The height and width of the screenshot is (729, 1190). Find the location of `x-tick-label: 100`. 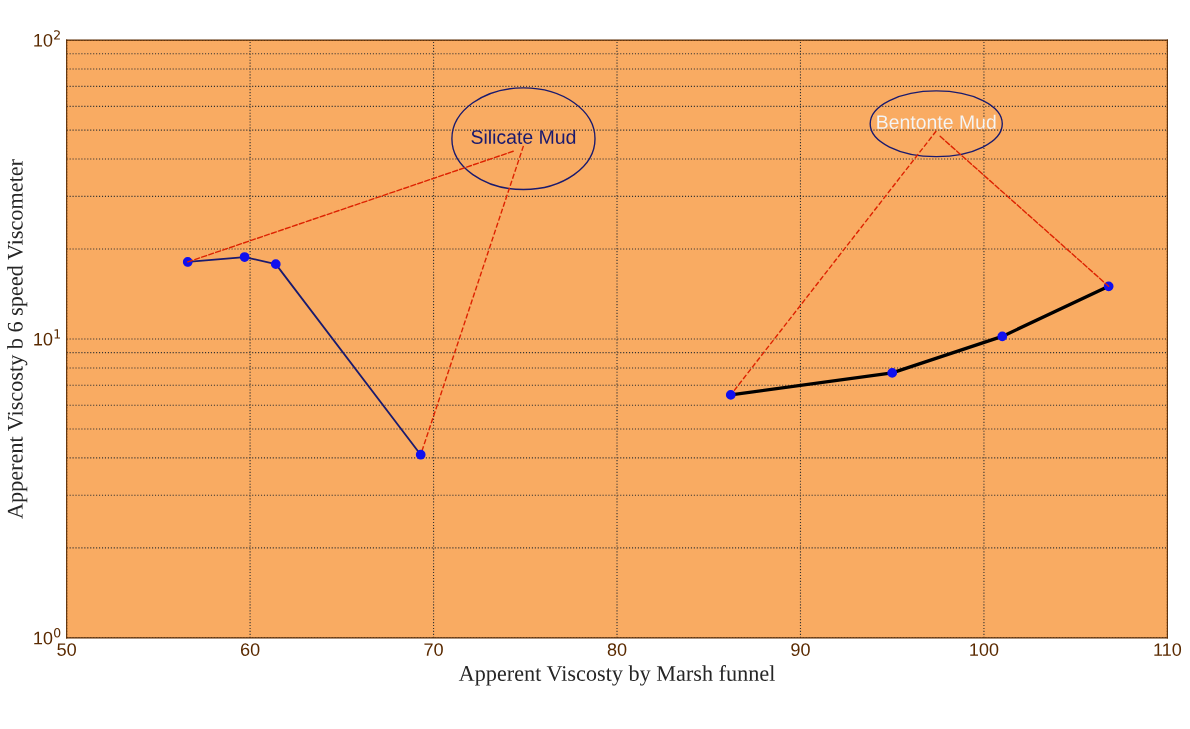

x-tick-label: 100 is located at coordinates (984, 649).